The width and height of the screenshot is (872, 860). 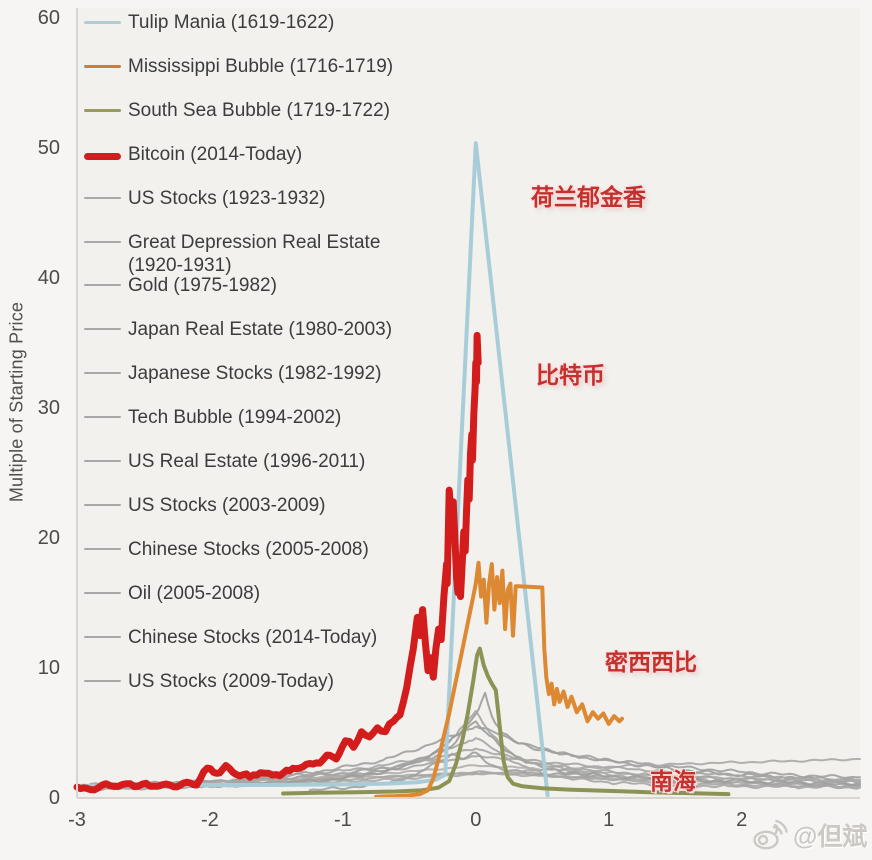 I want to click on legend-item: Oil (2005-2008), so click(x=172, y=593).